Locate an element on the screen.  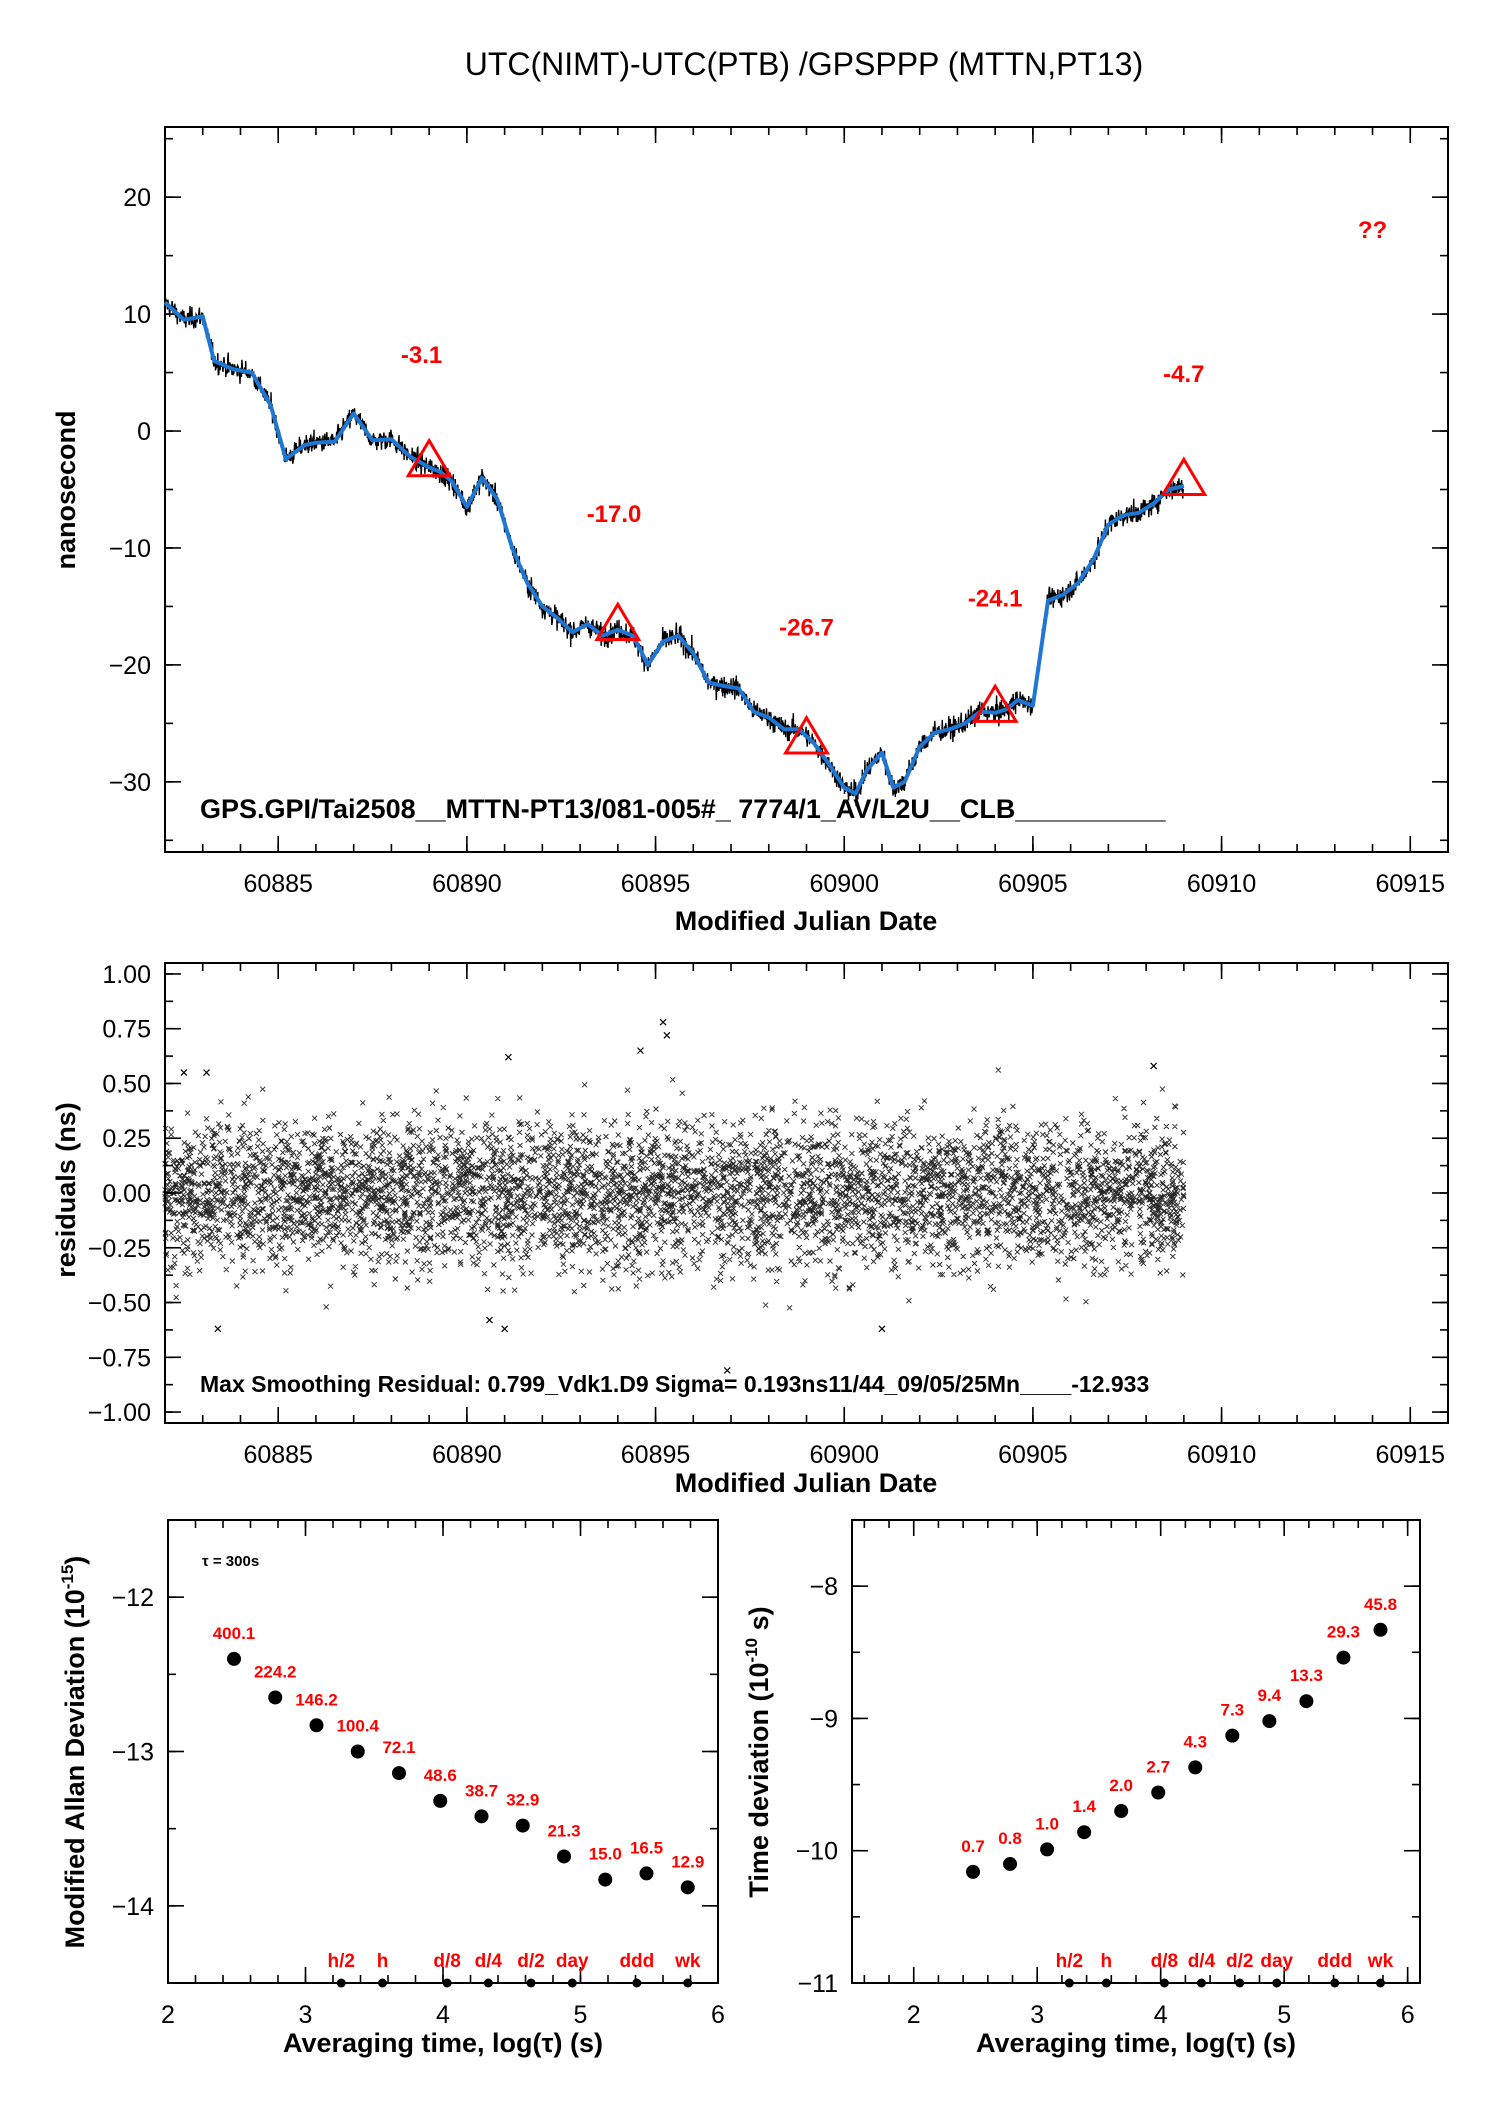
residual-points is located at coordinates (674, 1189).